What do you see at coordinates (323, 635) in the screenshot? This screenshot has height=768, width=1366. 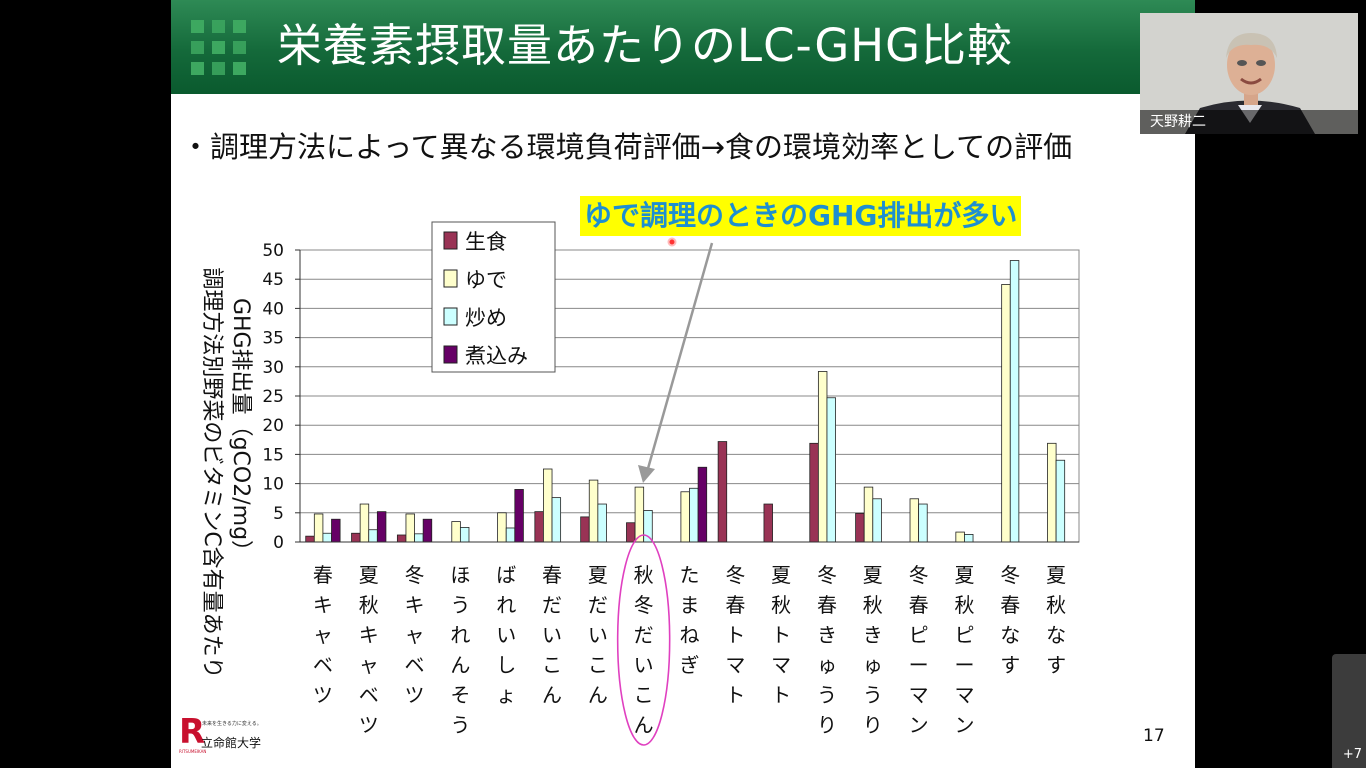 I see `x-category-label: 春キャベツ` at bounding box center [323, 635].